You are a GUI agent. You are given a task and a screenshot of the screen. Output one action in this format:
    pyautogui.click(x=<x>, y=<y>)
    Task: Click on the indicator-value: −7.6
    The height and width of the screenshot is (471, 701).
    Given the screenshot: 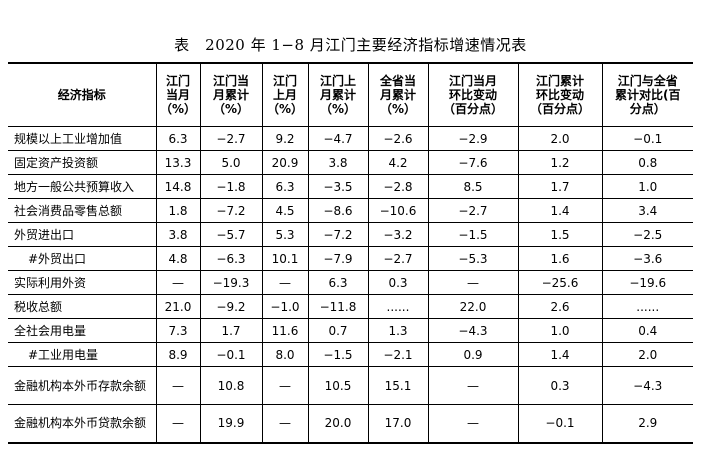 What is the action you would take?
    pyautogui.click(x=472, y=162)
    